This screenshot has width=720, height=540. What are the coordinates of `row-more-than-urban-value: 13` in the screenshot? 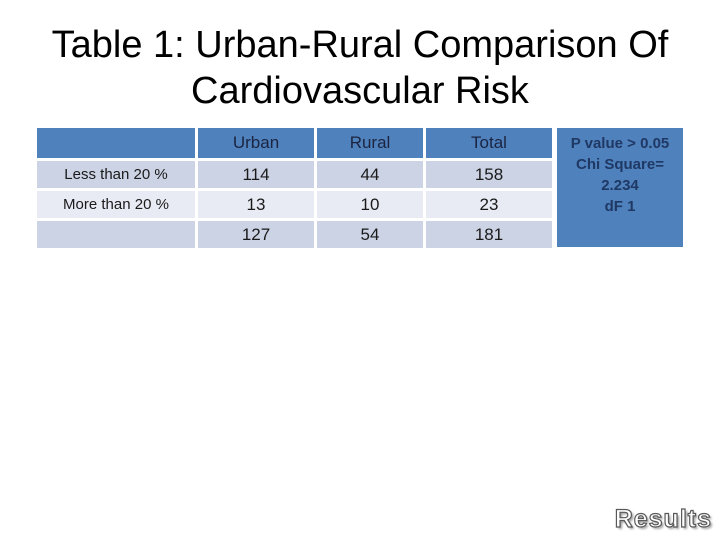 It's located at (256, 204).